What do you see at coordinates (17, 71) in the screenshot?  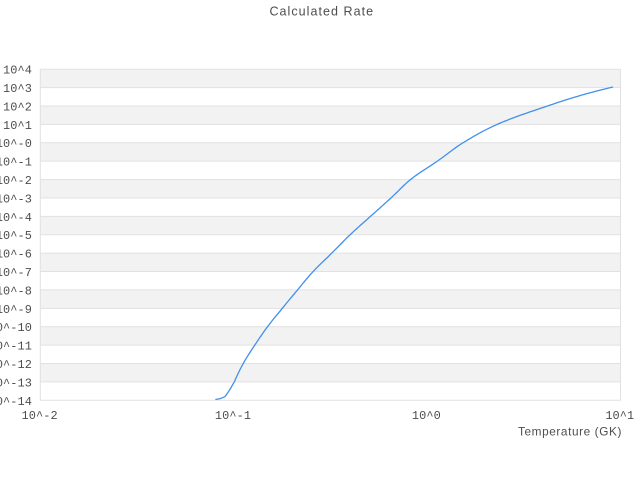 I see `svg-text: 10^4` at bounding box center [17, 71].